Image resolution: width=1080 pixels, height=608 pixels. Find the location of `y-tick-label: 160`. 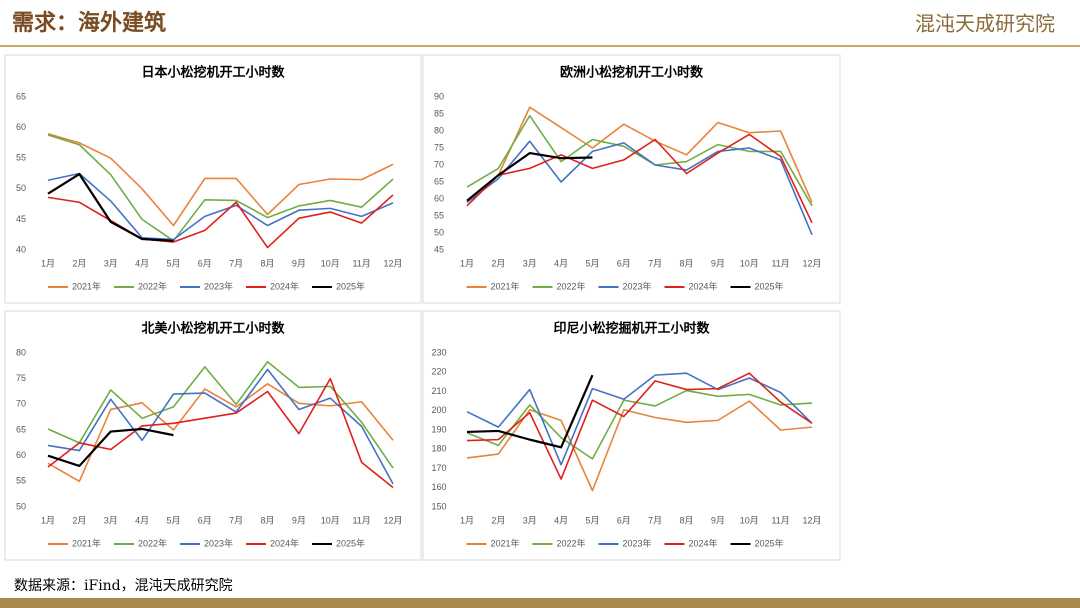

y-tick-label: 160 is located at coordinates (438, 487).